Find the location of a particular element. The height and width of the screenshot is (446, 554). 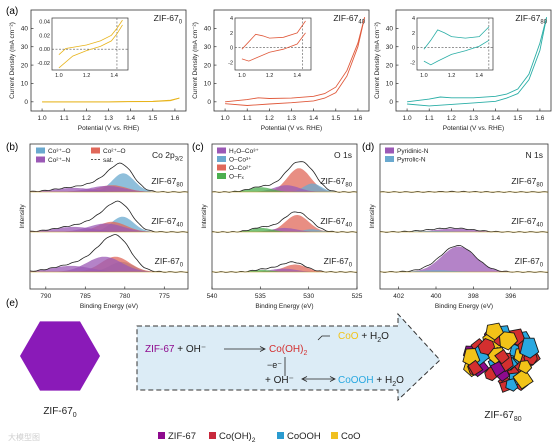

panel-label-a: (a) is located at coordinates (12, 11).